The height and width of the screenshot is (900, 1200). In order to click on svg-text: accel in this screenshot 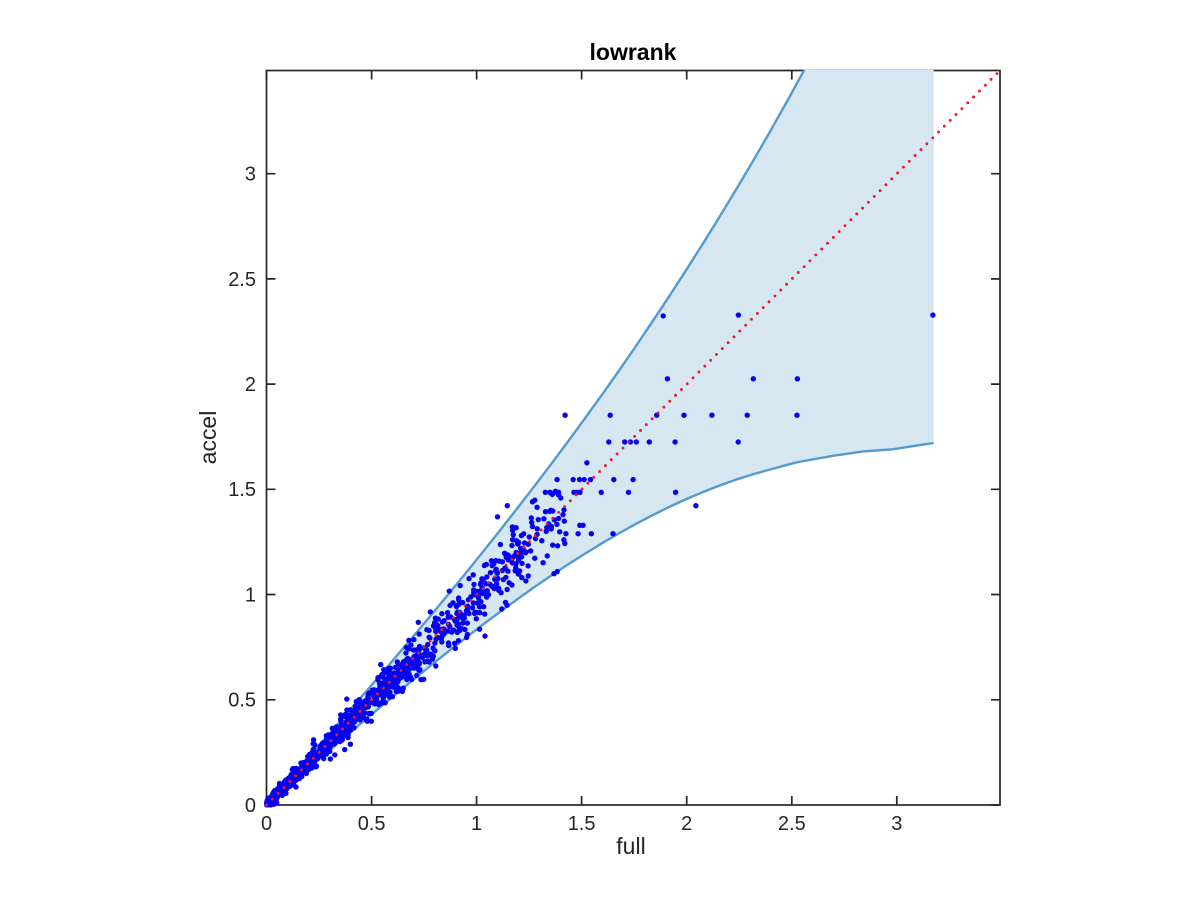, I will do `click(208, 438)`.